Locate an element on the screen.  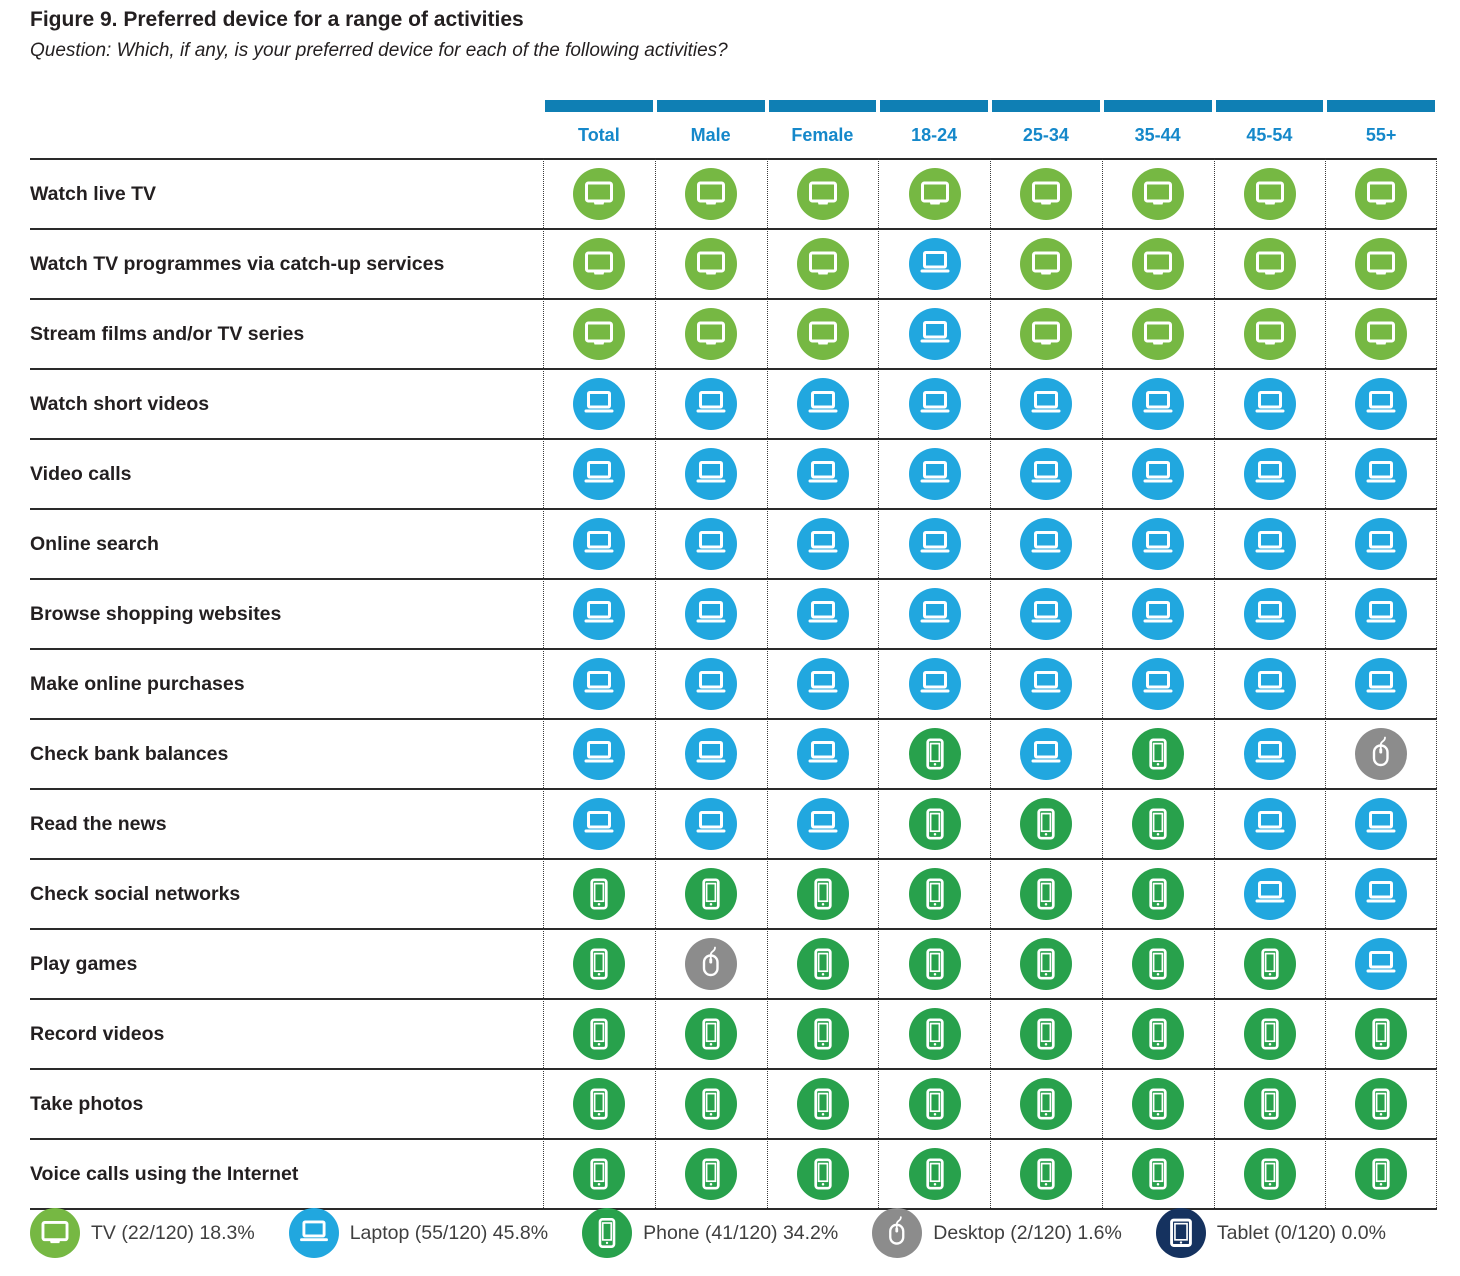
legend-label: Tablet (0/120) 0.0% is located at coordinates (1301, 1232).